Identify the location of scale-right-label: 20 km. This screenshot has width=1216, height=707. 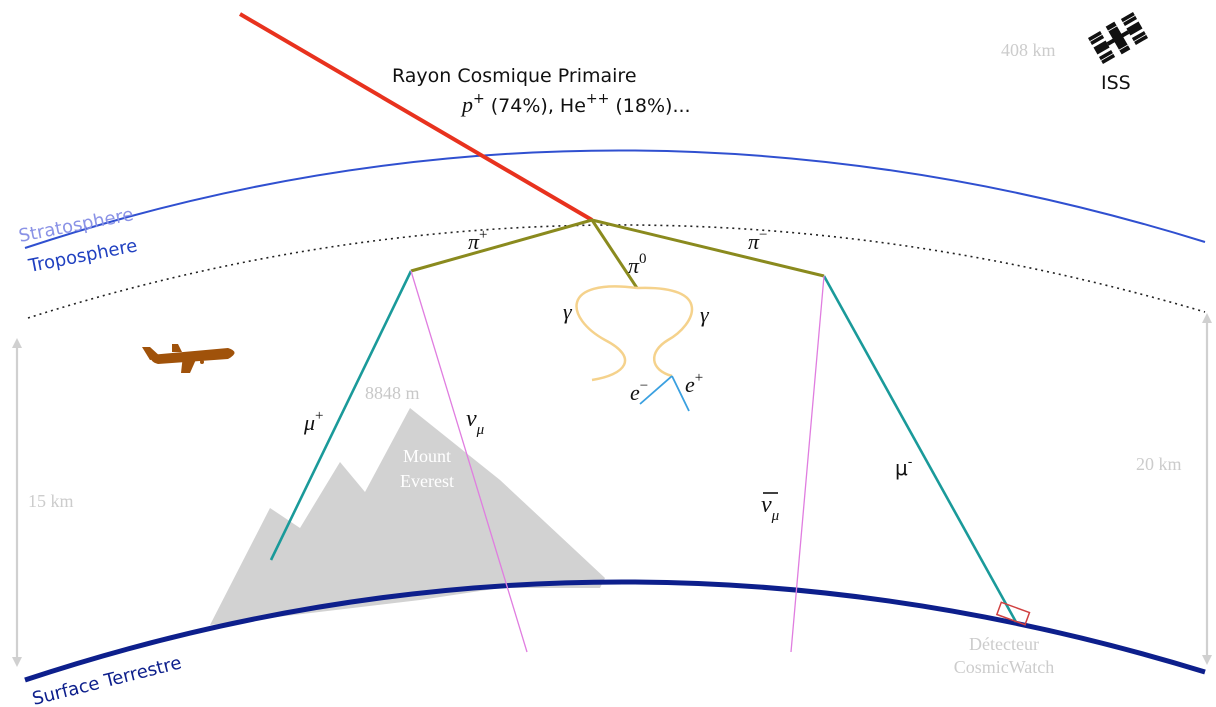
(1159, 464).